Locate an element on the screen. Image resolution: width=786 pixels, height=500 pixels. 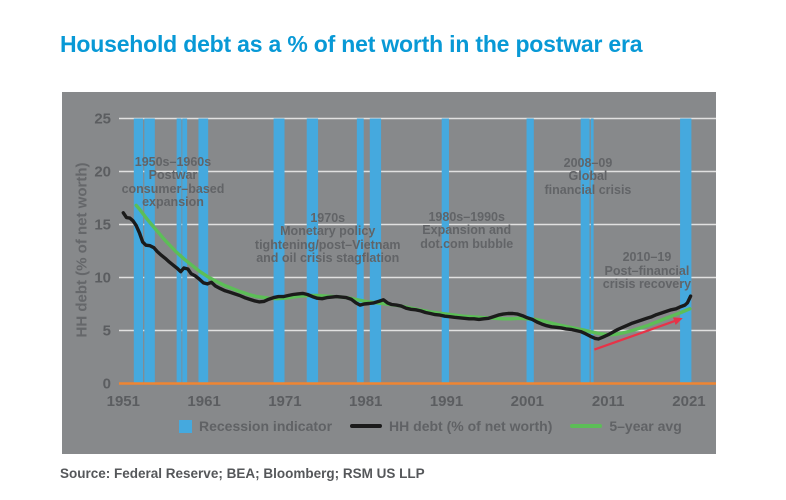
y-tick-label: 25 is located at coordinates (102, 118).